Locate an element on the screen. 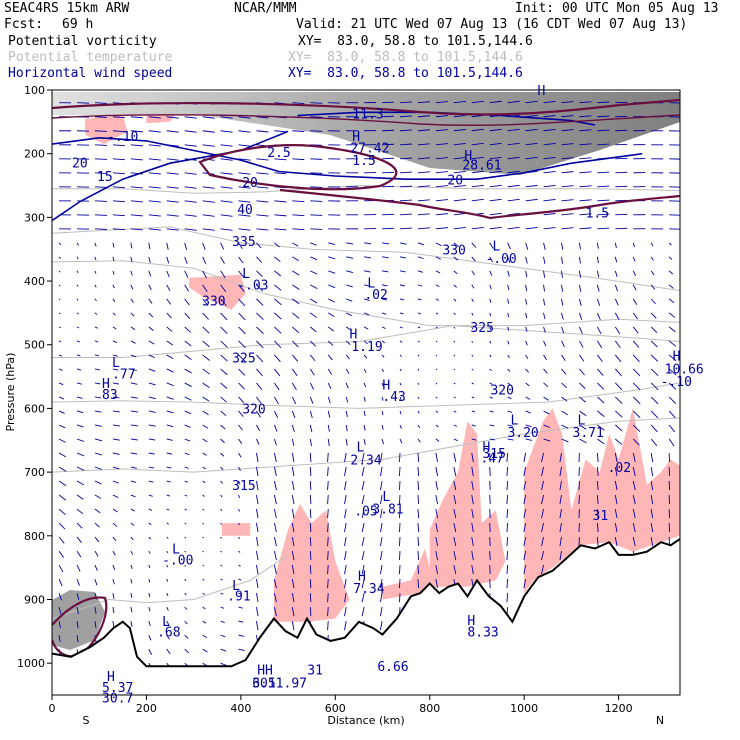  y-tick-label-100: 100 is located at coordinates (34, 90).